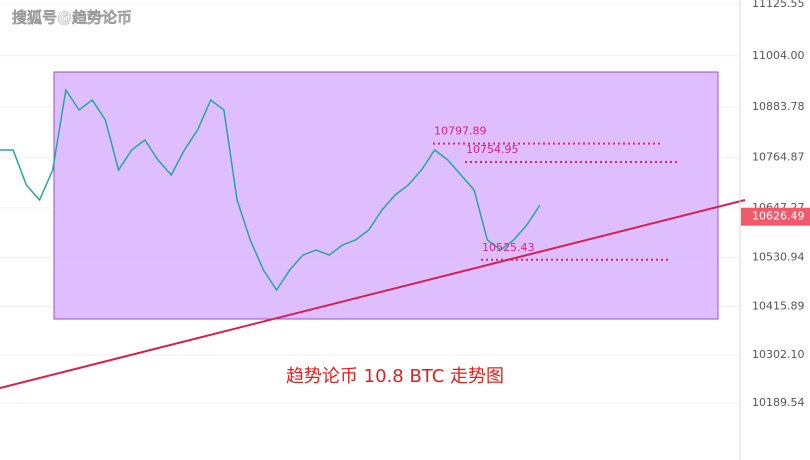 The image size is (810, 460). Describe the element at coordinates (395, 376) in the screenshot. I see `chart-title: 趋势论币 10.8 BTC 走势图` at that location.